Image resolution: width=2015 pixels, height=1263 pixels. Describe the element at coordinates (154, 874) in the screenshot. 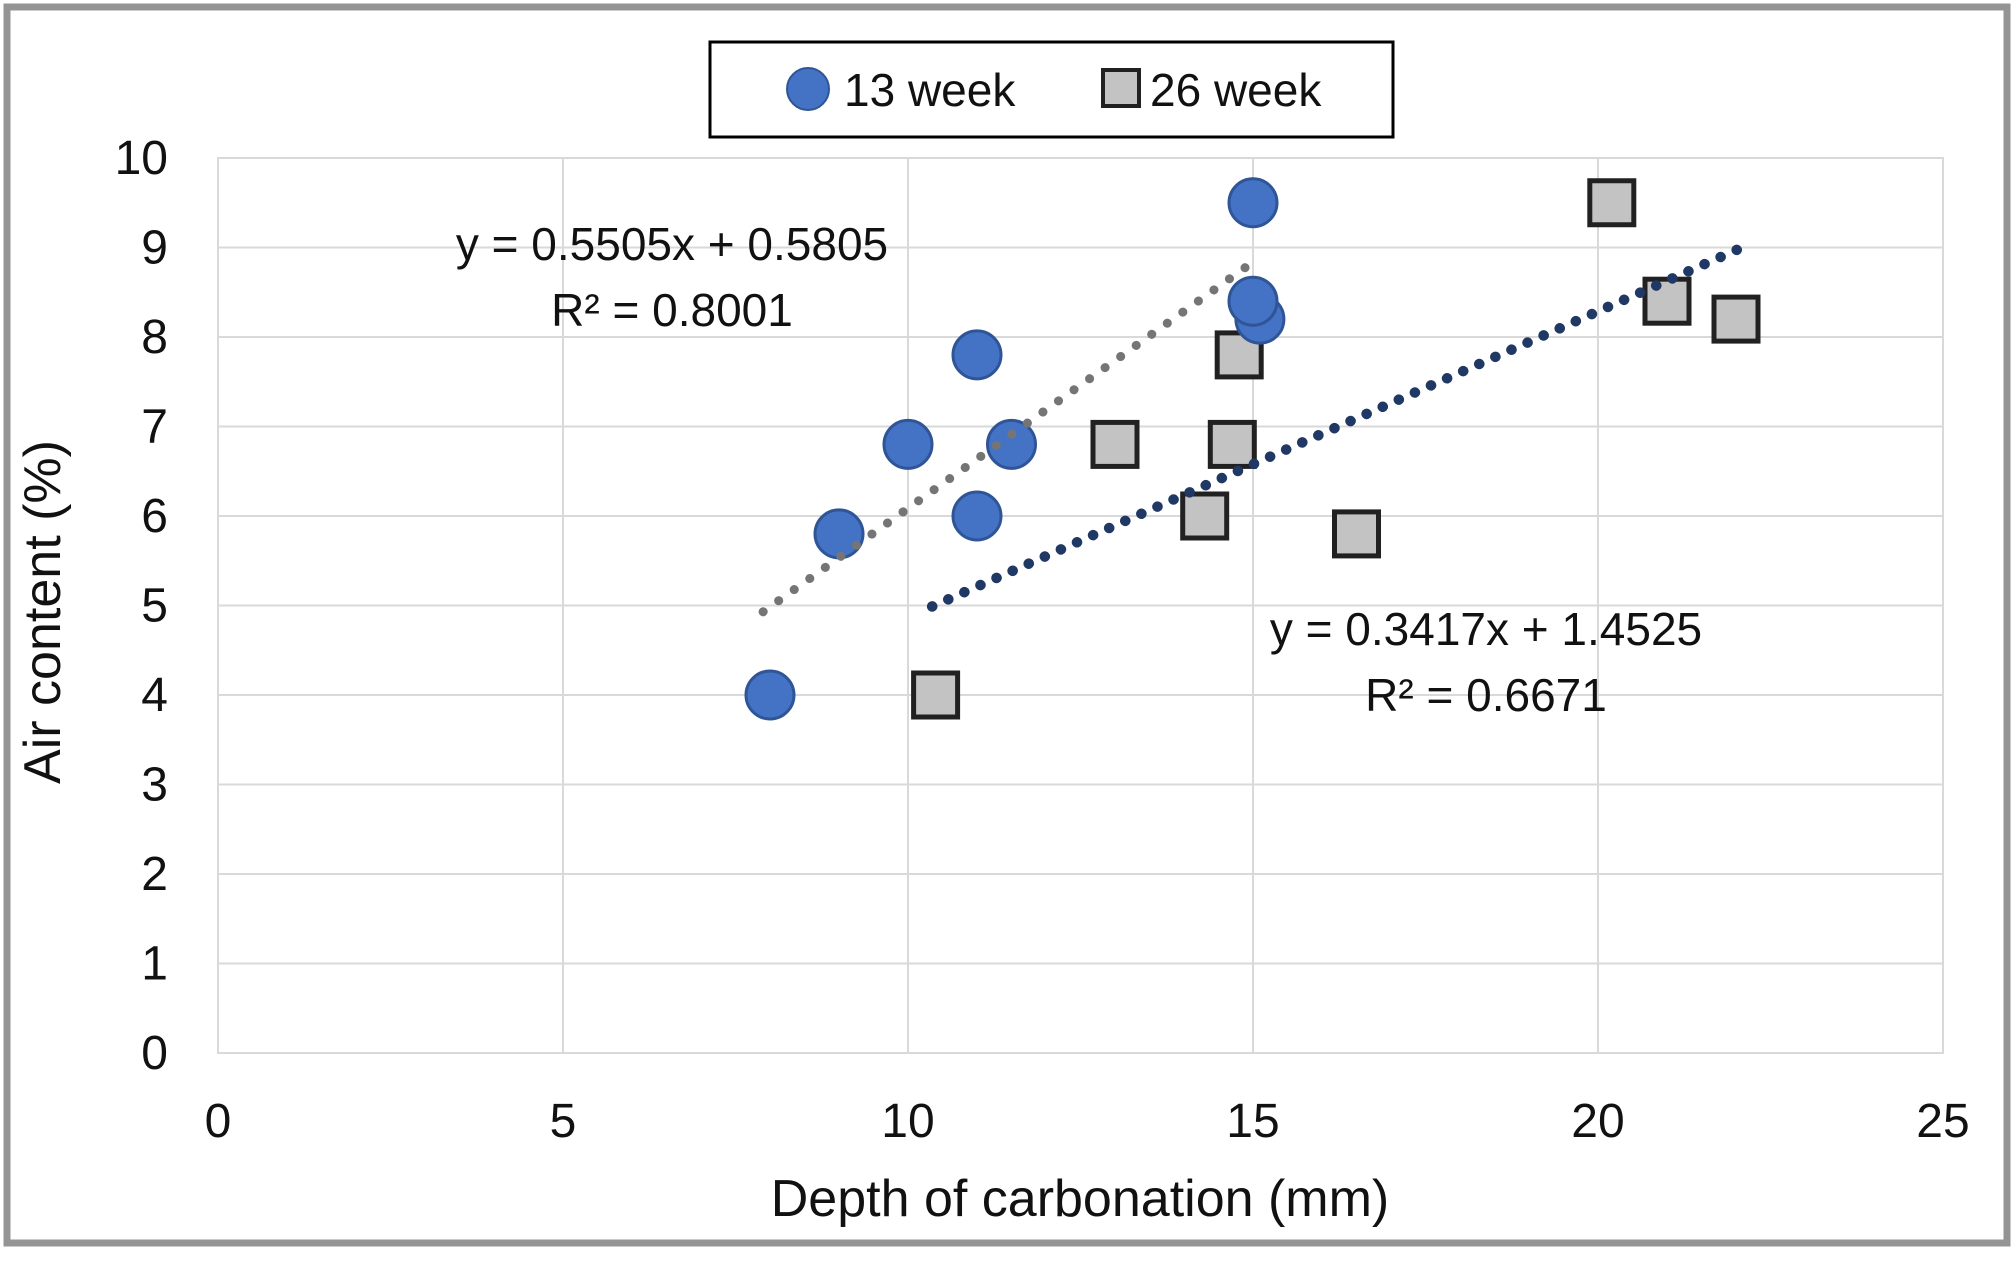

I see `y-tick-label: 2` at that location.